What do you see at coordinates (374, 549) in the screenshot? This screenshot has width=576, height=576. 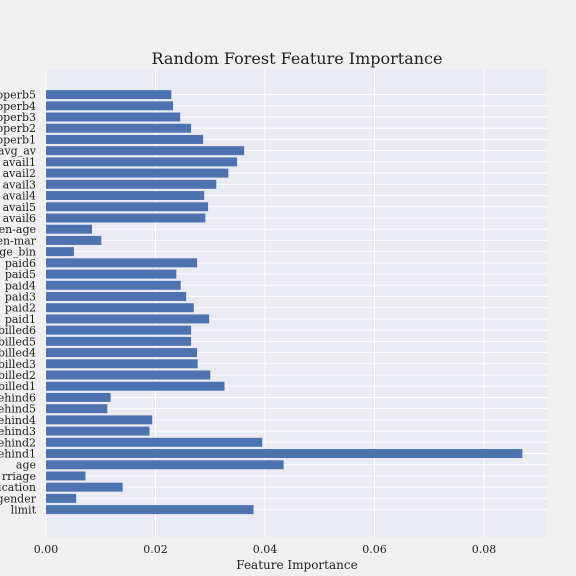 I see `x-tick-label: 0.06` at bounding box center [374, 549].